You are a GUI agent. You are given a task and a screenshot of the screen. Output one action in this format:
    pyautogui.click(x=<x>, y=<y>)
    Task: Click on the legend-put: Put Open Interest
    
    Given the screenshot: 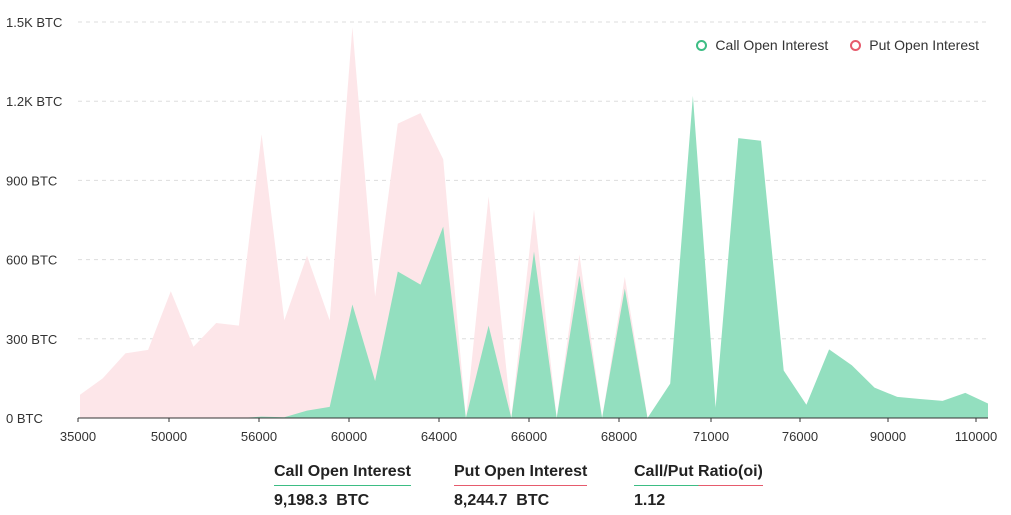 What is the action you would take?
    pyautogui.click(x=914, y=45)
    